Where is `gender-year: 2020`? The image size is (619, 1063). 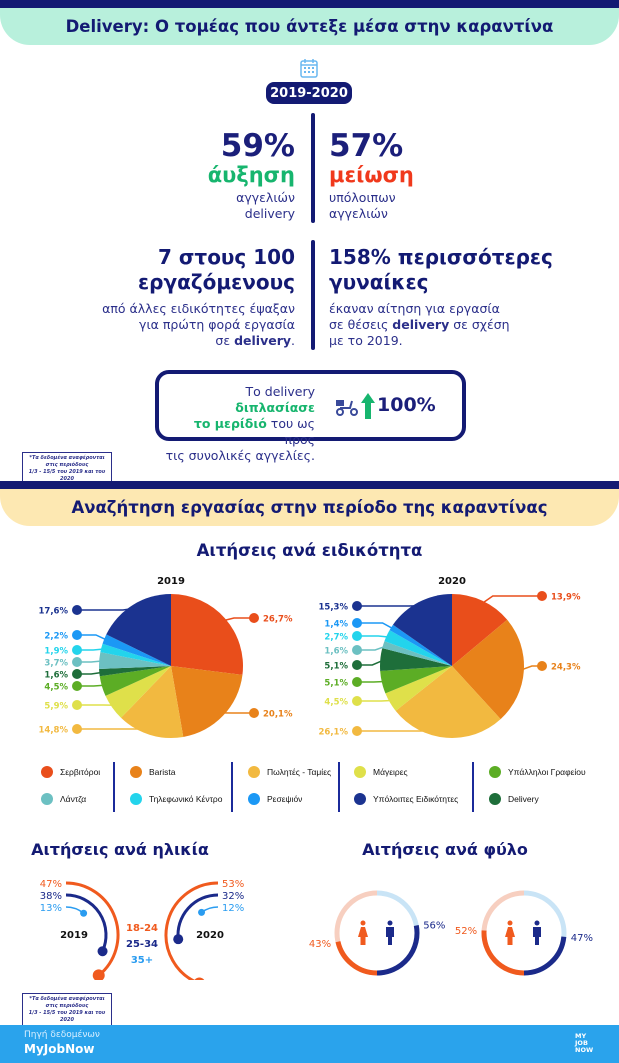 gender-year: 2020 is located at coordinates (524, 870).